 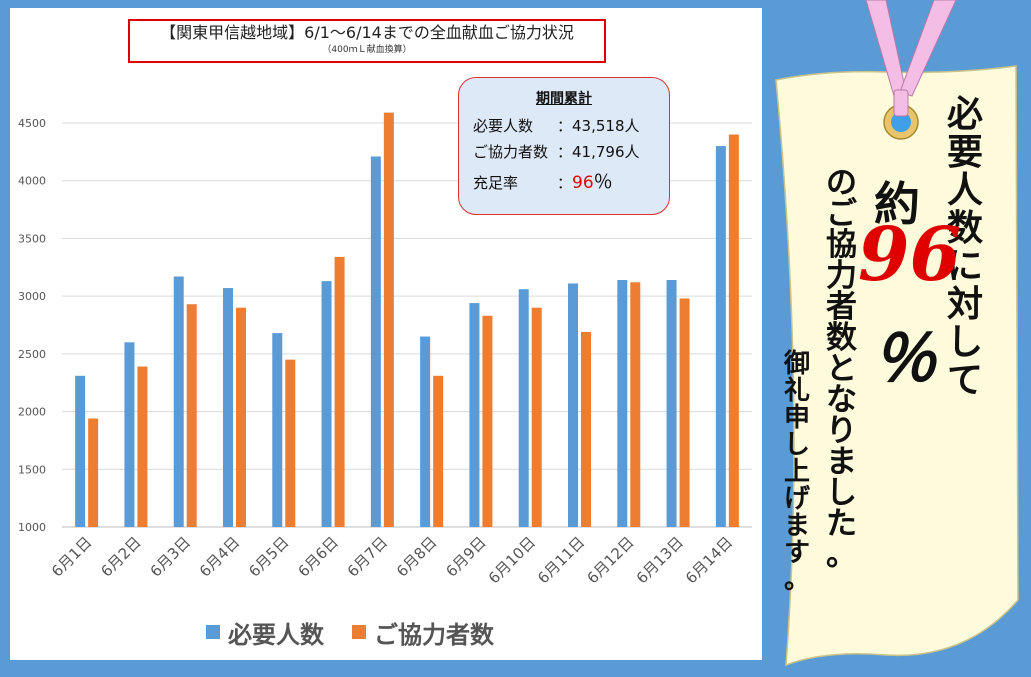 What do you see at coordinates (797, 526) in the screenshot?
I see `message-line4-char: ま` at bounding box center [797, 526].